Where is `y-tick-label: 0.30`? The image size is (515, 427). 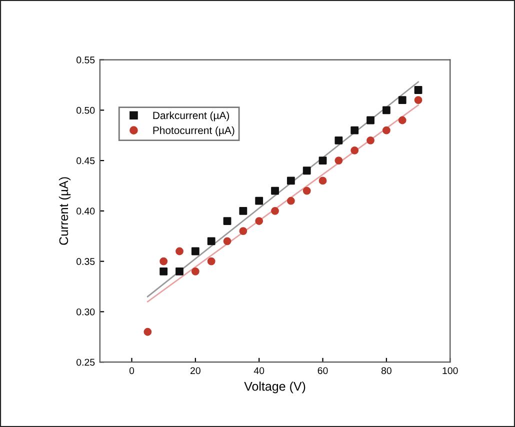 y-tick-label: 0.30 is located at coordinates (85, 312).